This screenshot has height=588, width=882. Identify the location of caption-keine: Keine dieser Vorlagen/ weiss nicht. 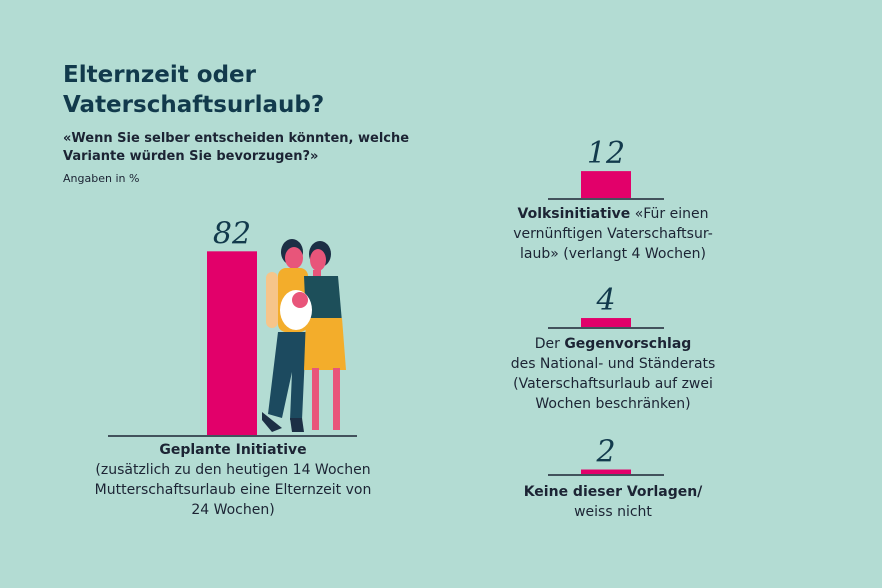
(613, 502).